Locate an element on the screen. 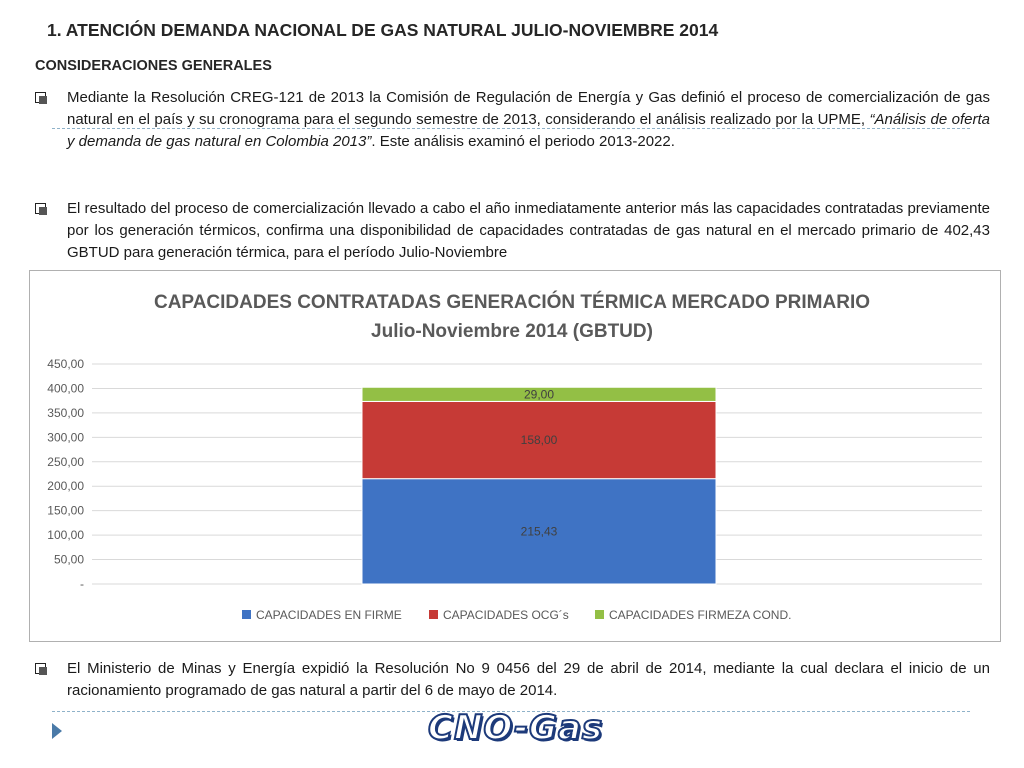  legend-label: CAPACIDADES EN FIRME is located at coordinates (329, 615).